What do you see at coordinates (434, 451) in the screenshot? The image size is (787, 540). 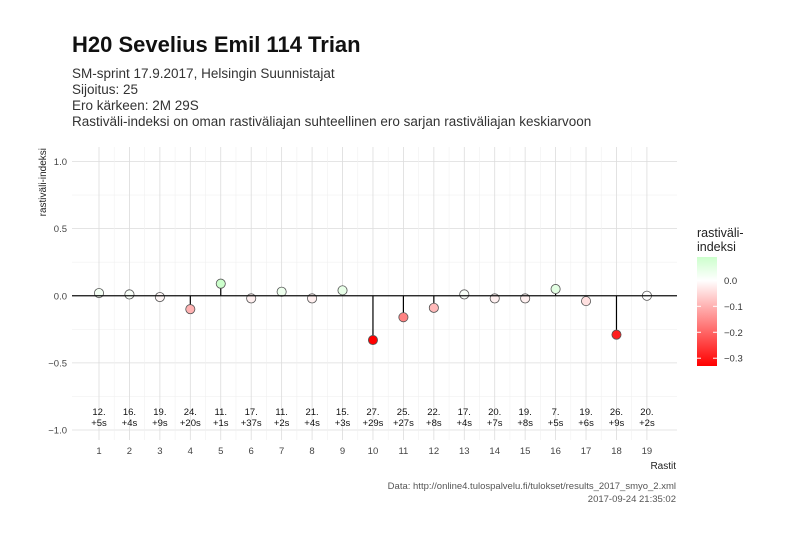 I see `x-tick-label: 12` at bounding box center [434, 451].